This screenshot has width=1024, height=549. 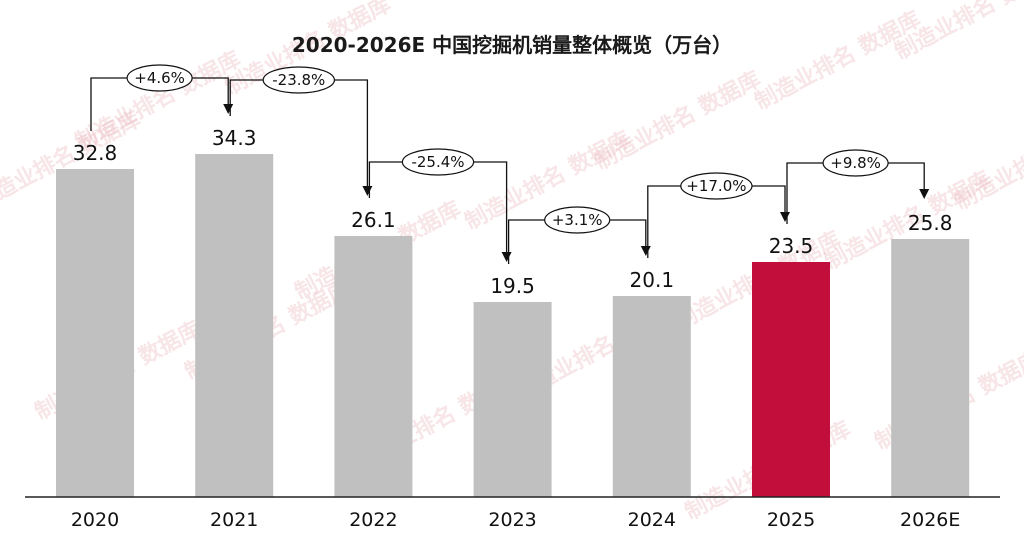 What do you see at coordinates (440, 205) in the screenshot?
I see `growth-arrow-2023: -25.4%` at bounding box center [440, 205].